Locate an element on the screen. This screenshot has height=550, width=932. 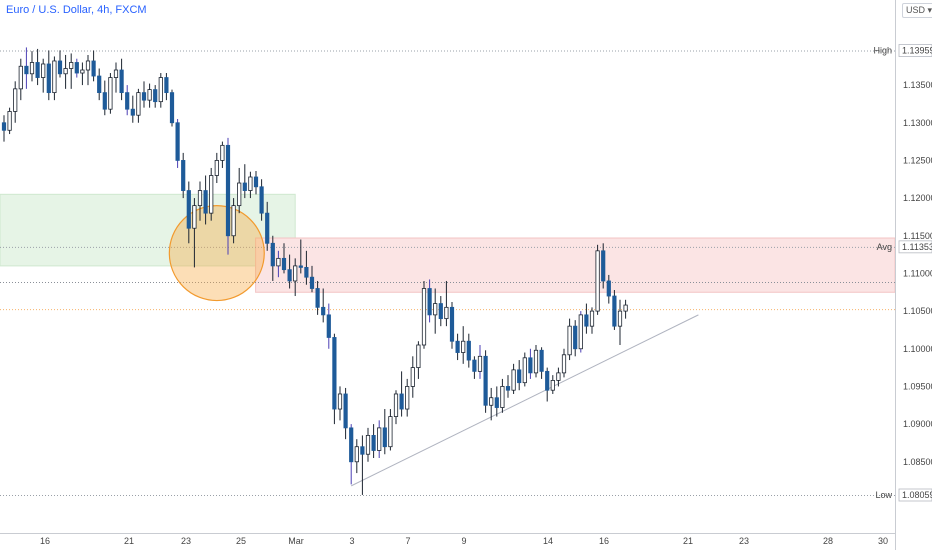
x-tick-label: 14 is located at coordinates (548, 541).